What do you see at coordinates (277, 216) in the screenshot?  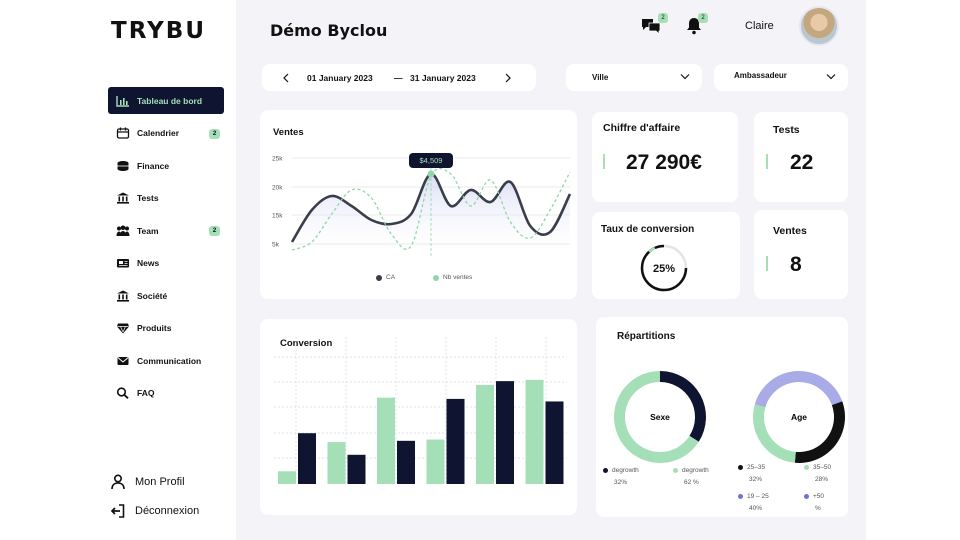 I see `y-tick-label: 15k` at bounding box center [277, 216].